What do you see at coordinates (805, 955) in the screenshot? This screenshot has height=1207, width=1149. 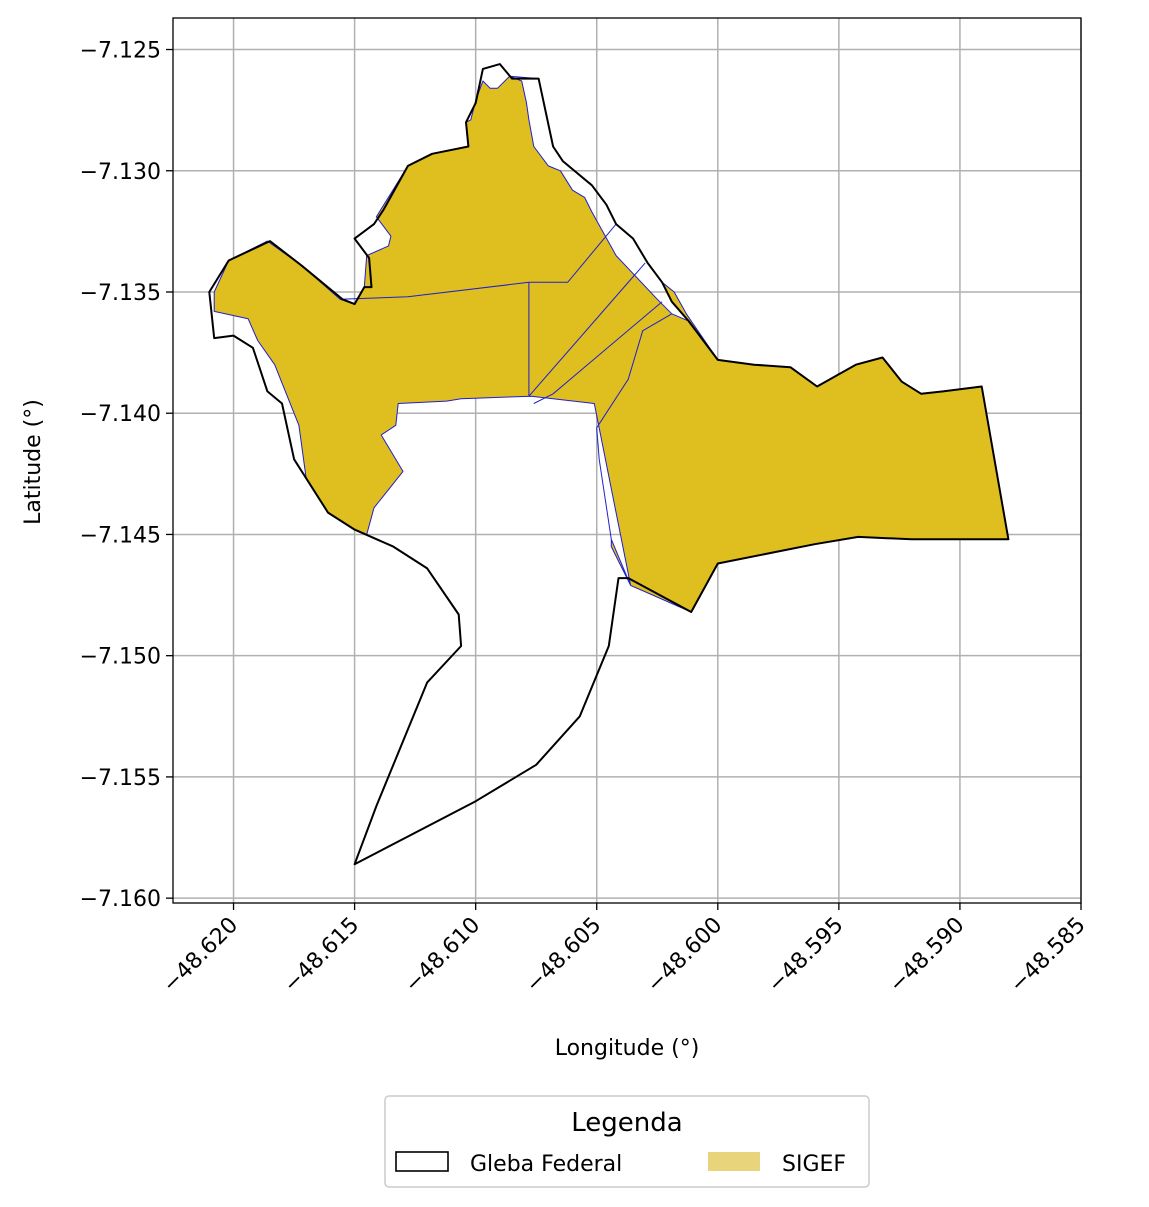 I see `x-tick-label: −48.595` at bounding box center [805, 955].